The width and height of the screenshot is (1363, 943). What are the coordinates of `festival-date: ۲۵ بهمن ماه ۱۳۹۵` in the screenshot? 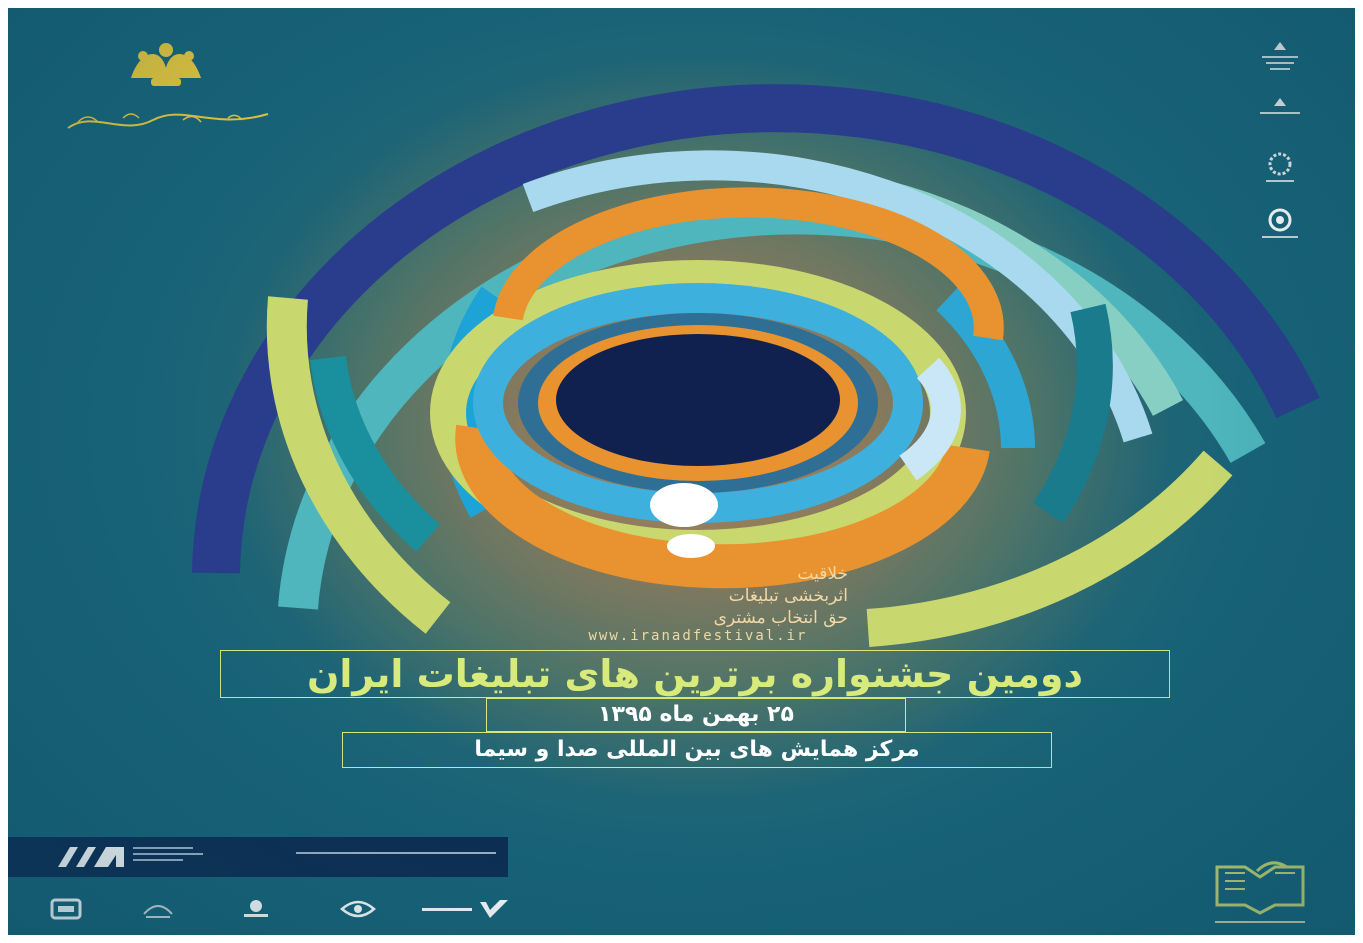 It's located at (696, 714).